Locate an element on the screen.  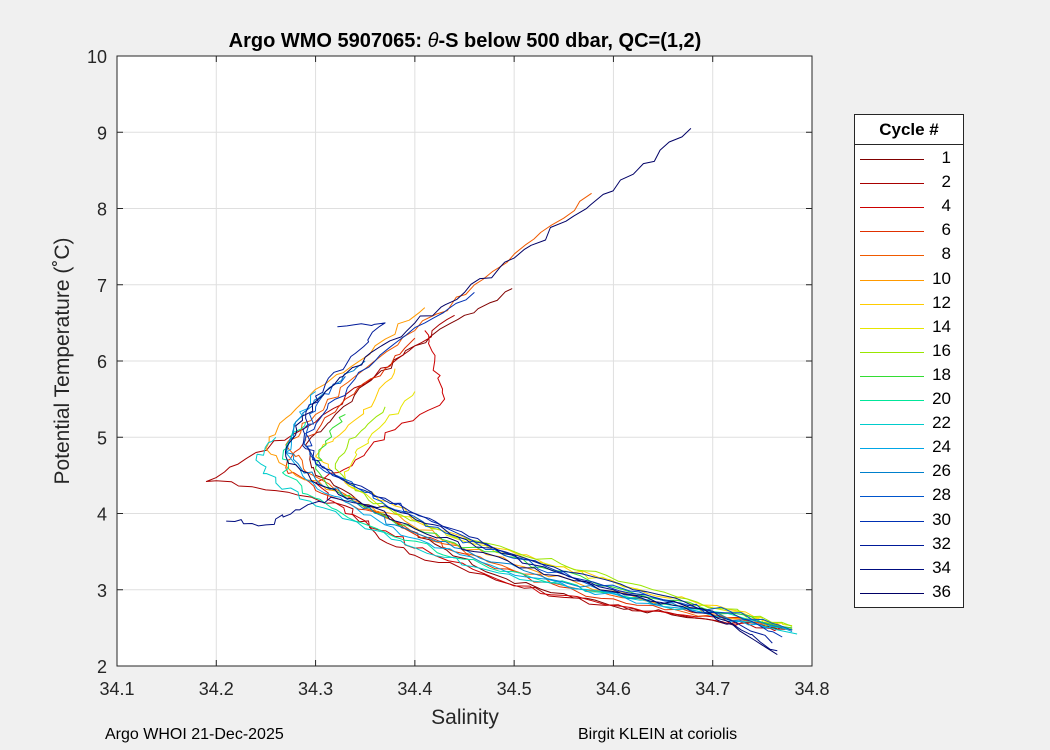
y-tick-label: 4 is located at coordinates (102, 515).